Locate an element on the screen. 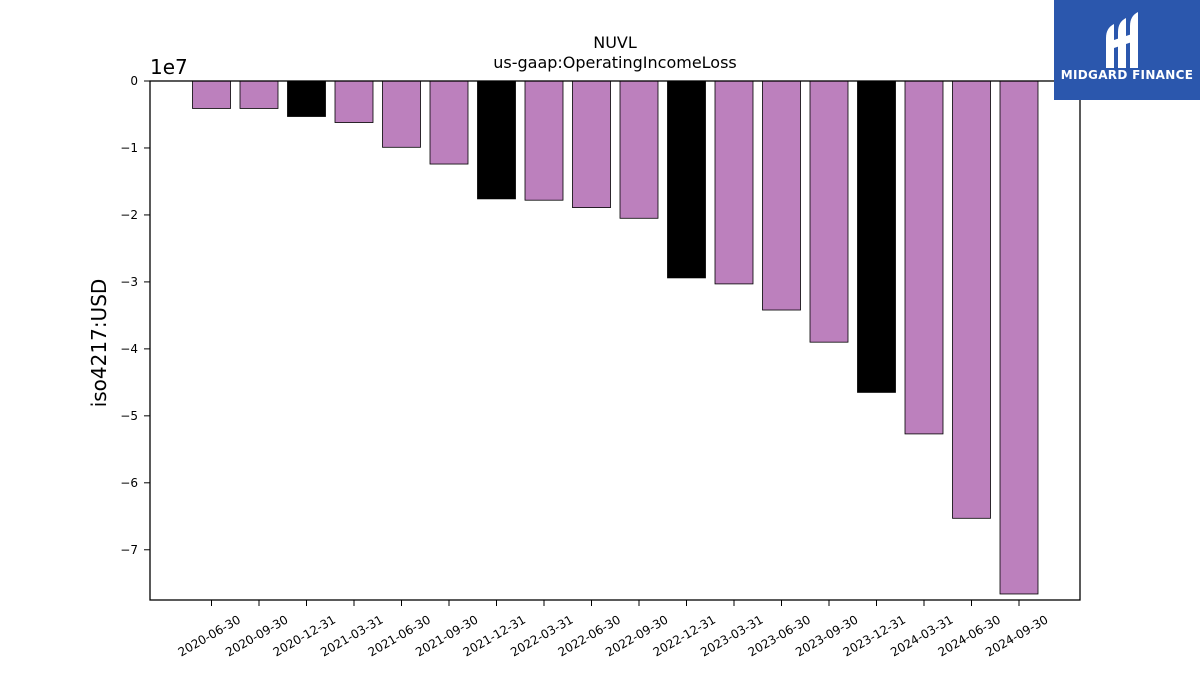 This screenshot has width=1200, height=675. y-tick-label-4: −4 is located at coordinates (129, 349).